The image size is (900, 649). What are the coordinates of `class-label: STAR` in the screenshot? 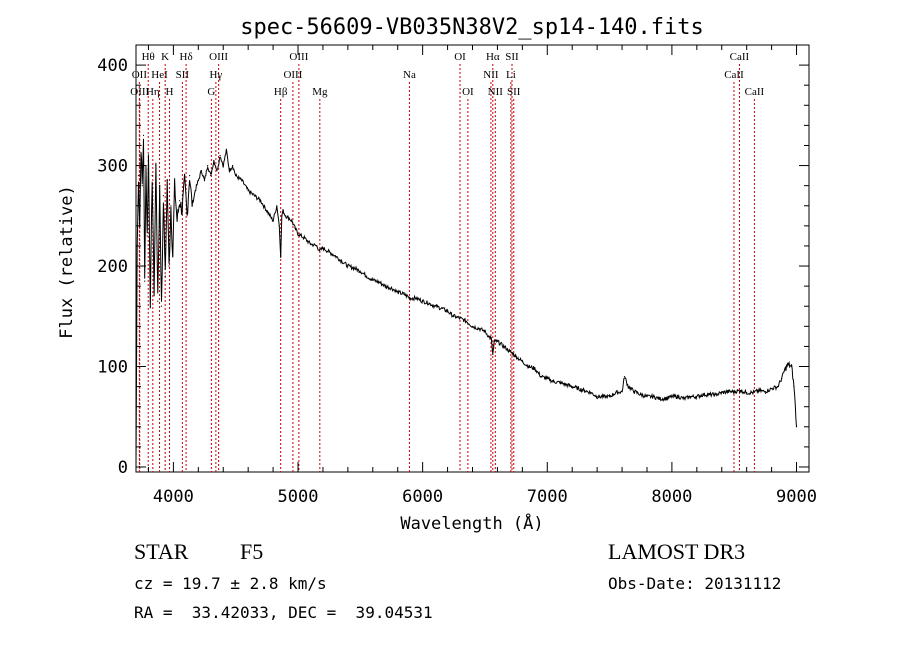 It's located at (161, 551).